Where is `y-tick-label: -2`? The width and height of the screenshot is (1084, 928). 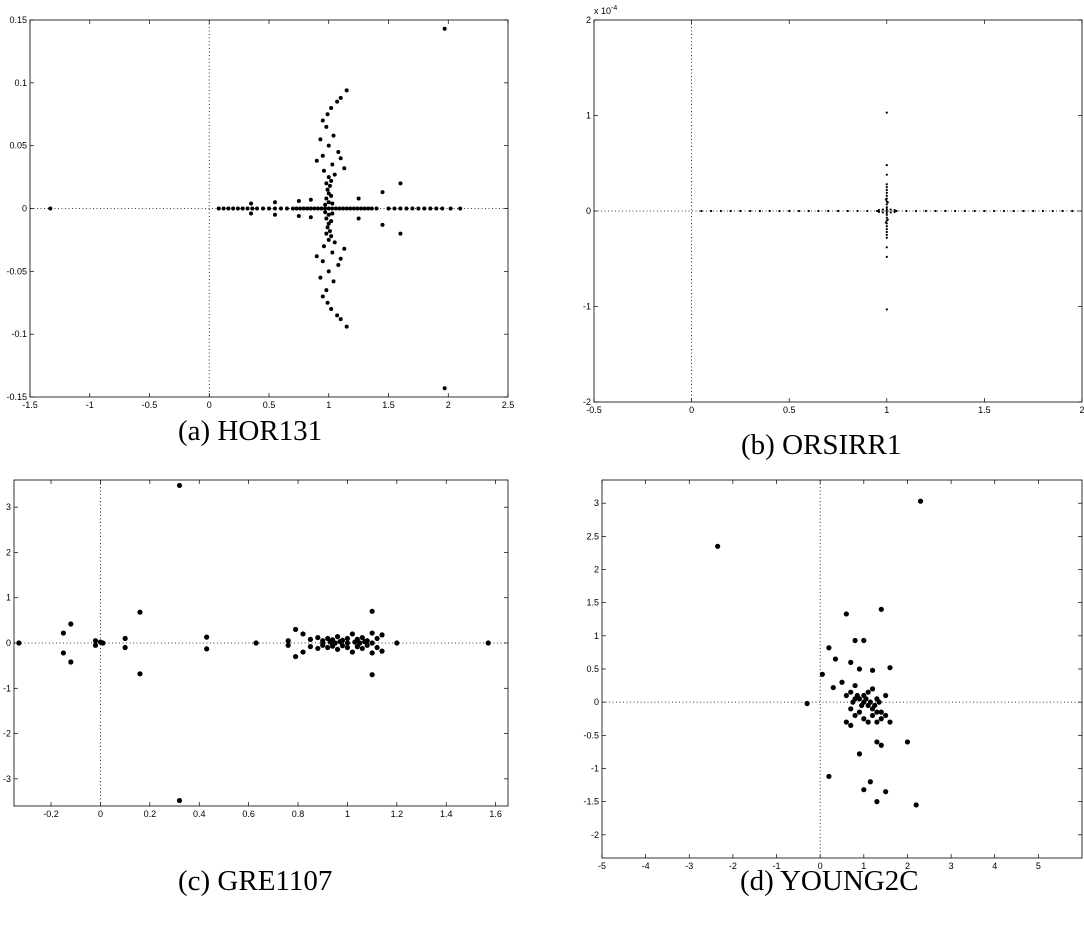
y-tick-label: -2 is located at coordinates (595, 835).